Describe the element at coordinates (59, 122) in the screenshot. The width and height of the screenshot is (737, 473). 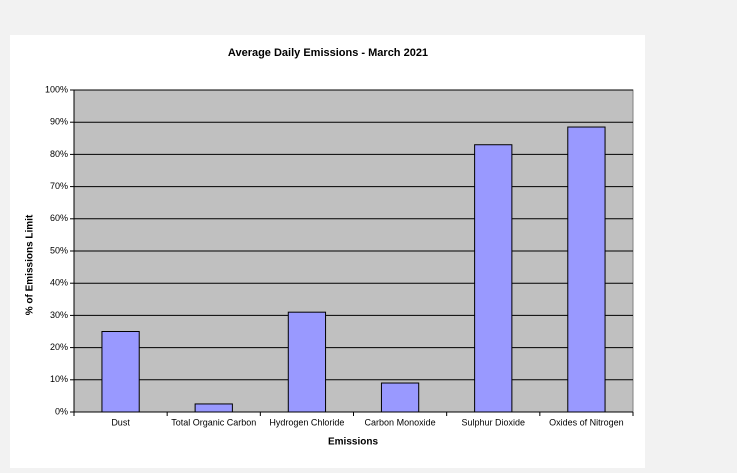
I see `y-tick-label: 90%` at that location.